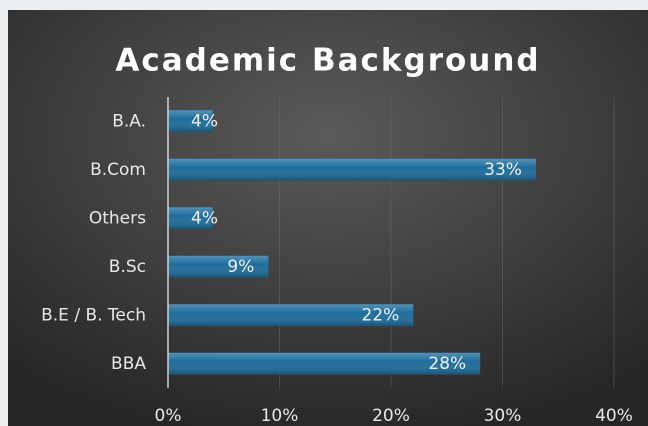  Describe the element at coordinates (240, 267) in the screenshot. I see `value-label: 9%` at that location.